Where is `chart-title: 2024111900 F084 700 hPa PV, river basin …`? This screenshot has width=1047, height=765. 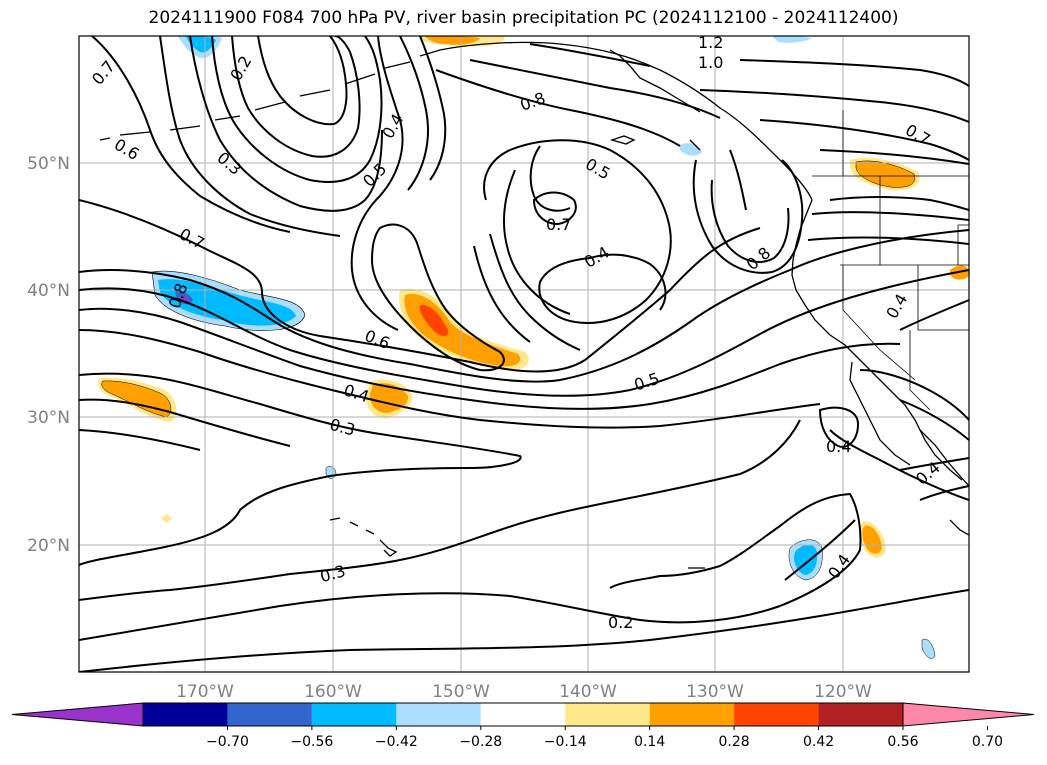 chart-title: 2024111900 F084 700 hPa PV, river basin … is located at coordinates (523, 18).